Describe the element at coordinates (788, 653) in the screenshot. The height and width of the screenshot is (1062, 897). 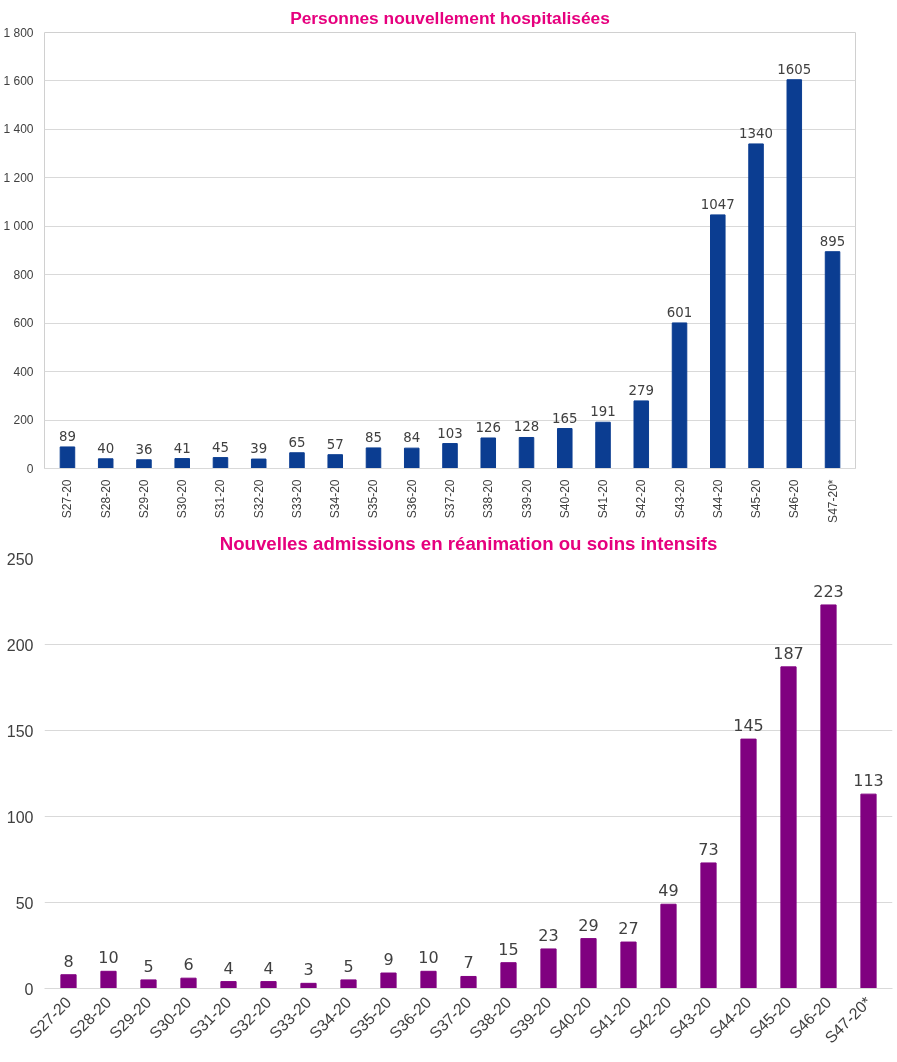
I see `data-label: 187` at that location.